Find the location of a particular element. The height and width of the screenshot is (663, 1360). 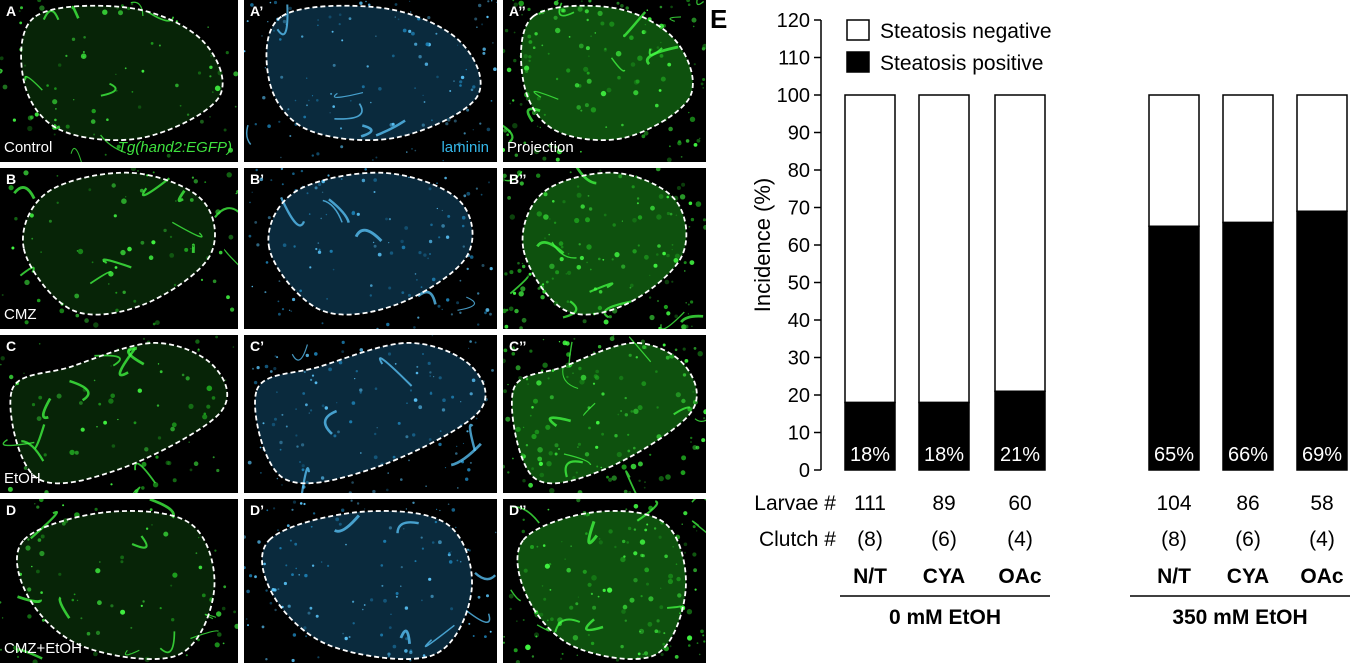

panel-label: B’ is located at coordinates (257, 179).